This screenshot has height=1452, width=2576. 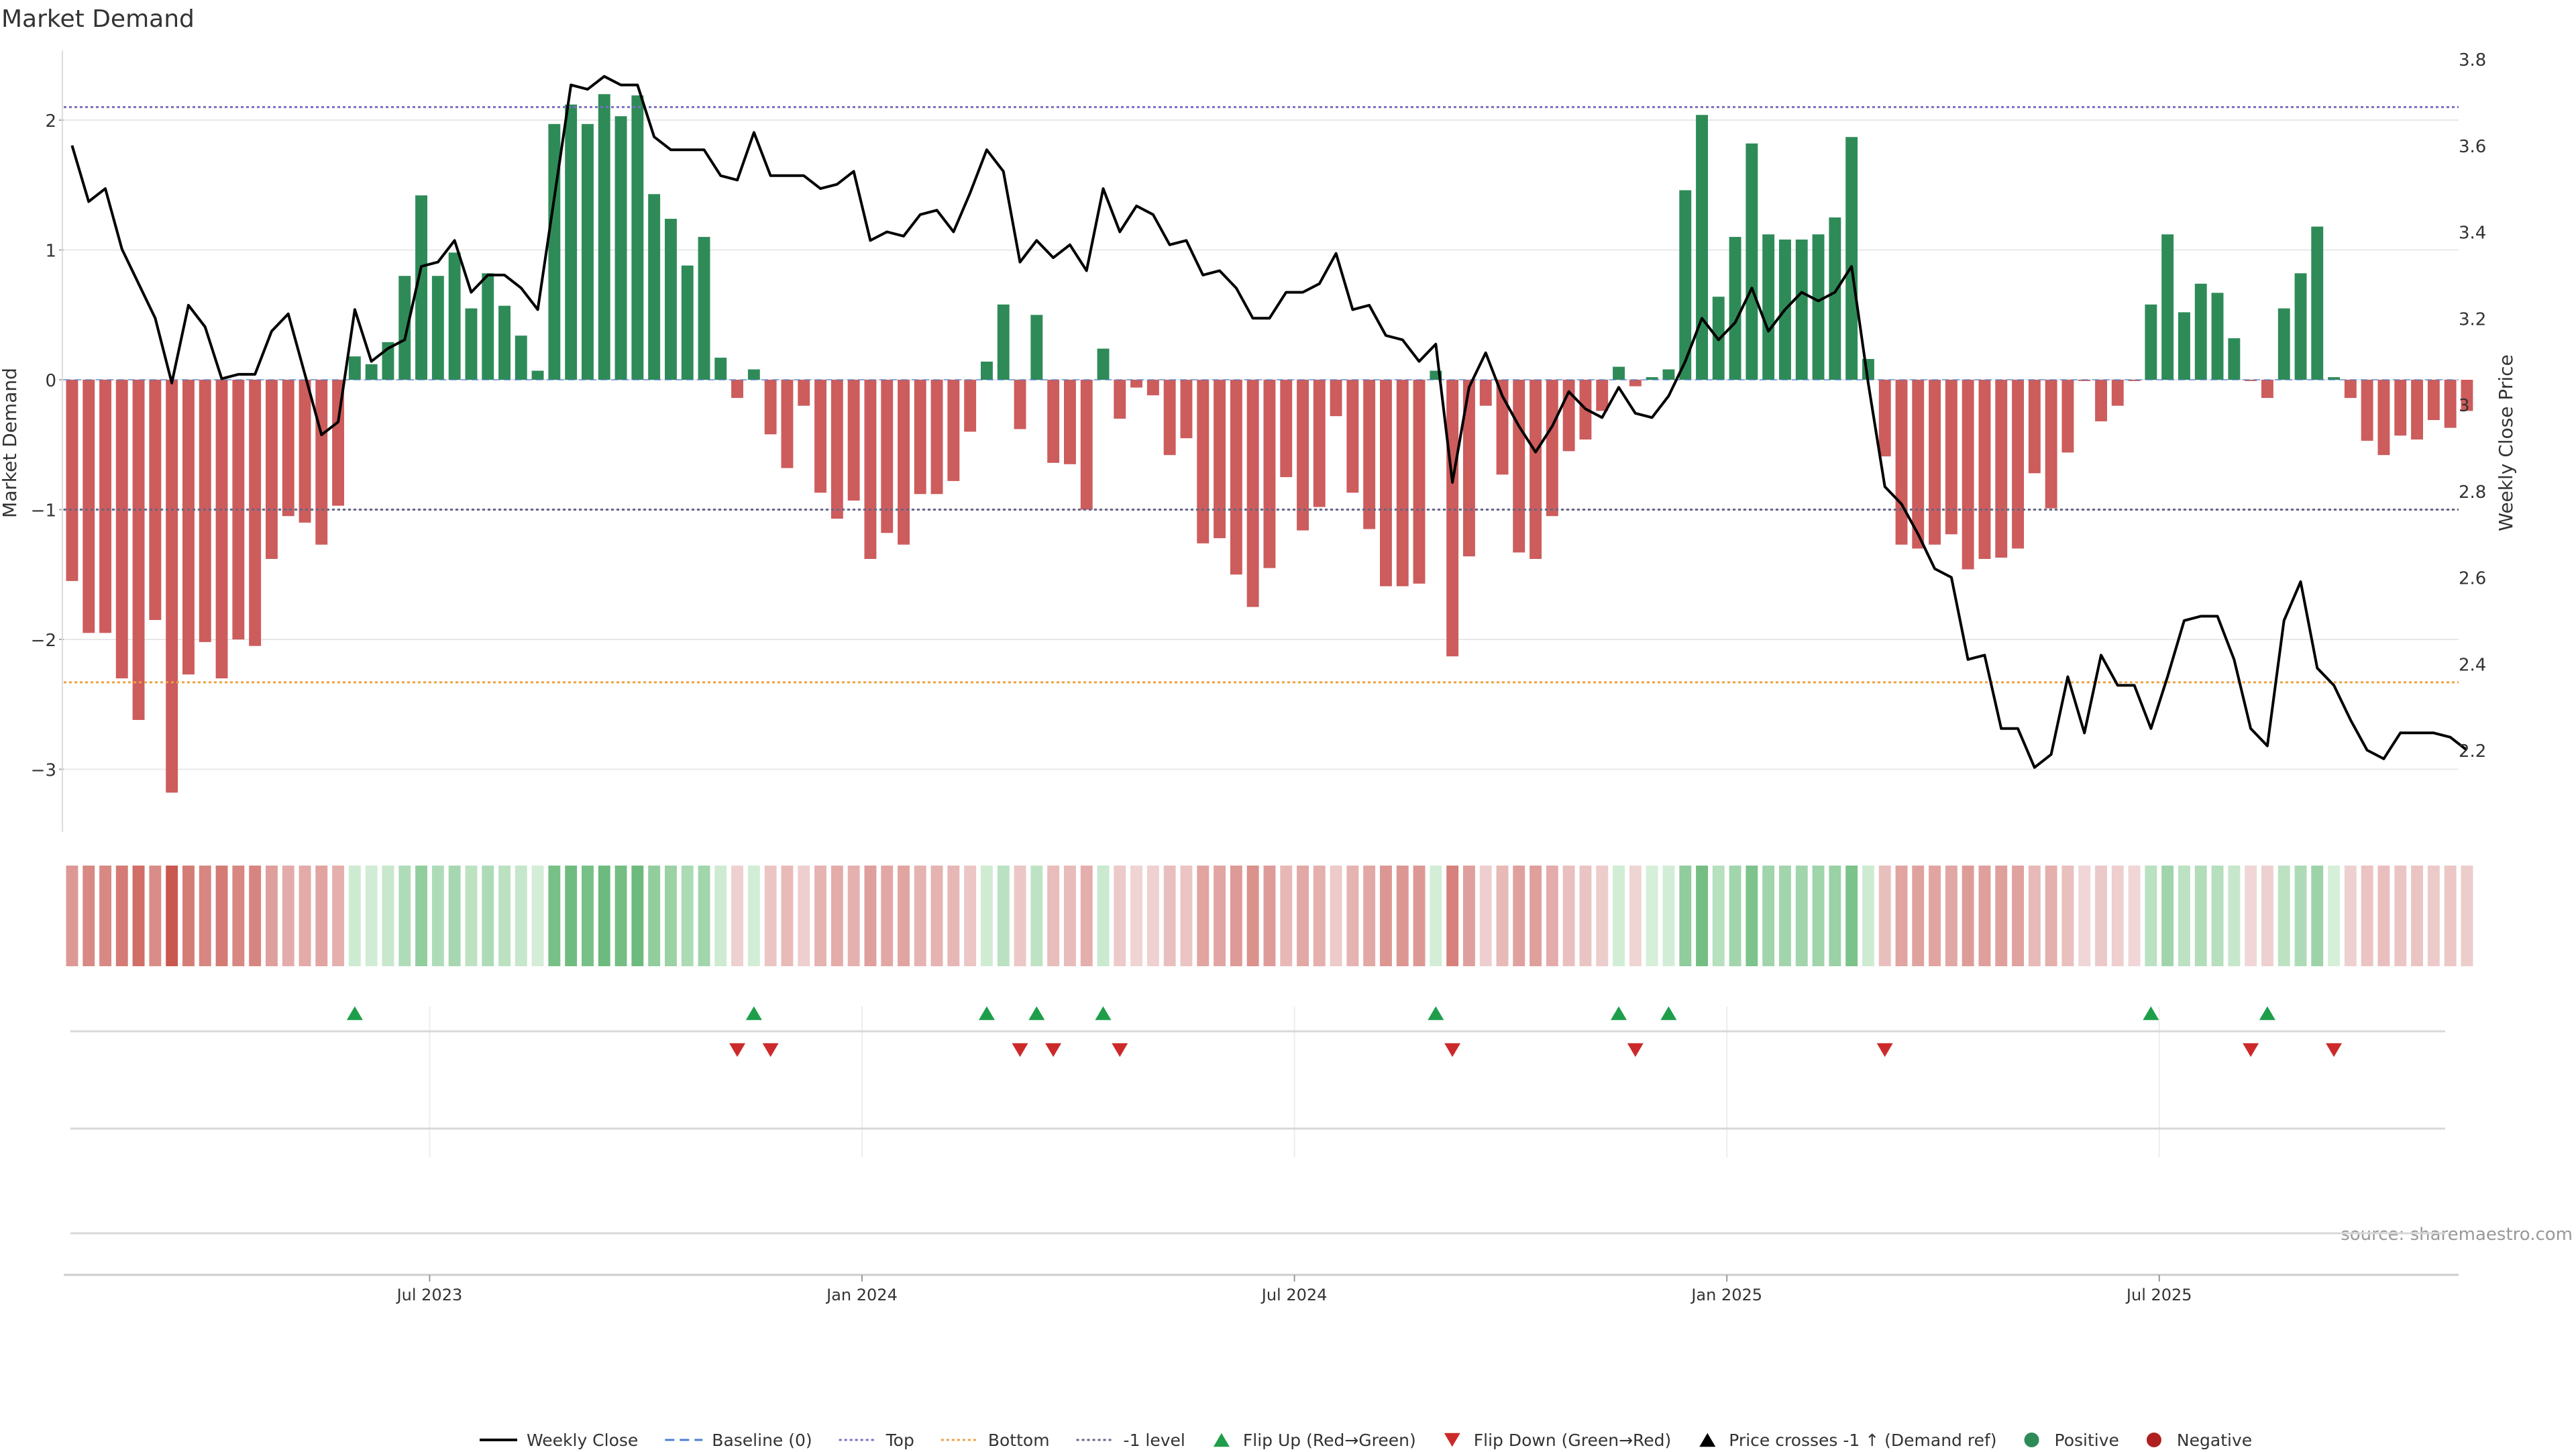 I want to click on y-tick-label-left: −3, so click(x=43, y=771).